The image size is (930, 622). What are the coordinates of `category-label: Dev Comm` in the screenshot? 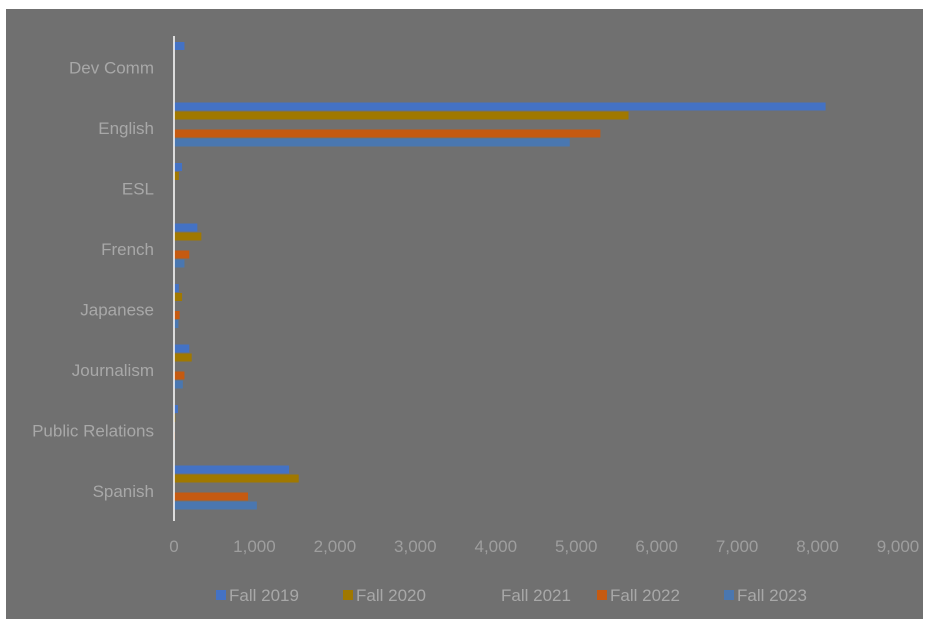 It's located at (111, 67).